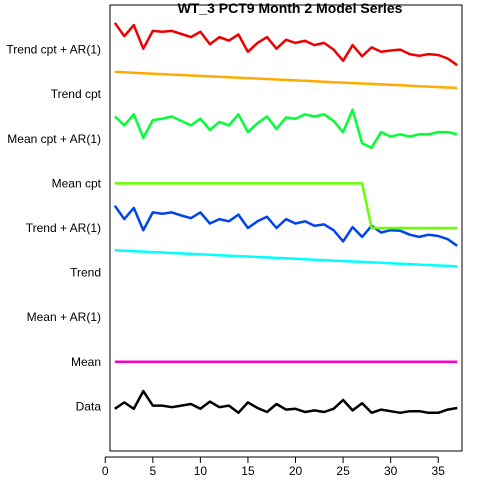 This screenshot has width=480, height=480. I want to click on row-label: Mean cpt + AR(1), so click(54, 139).